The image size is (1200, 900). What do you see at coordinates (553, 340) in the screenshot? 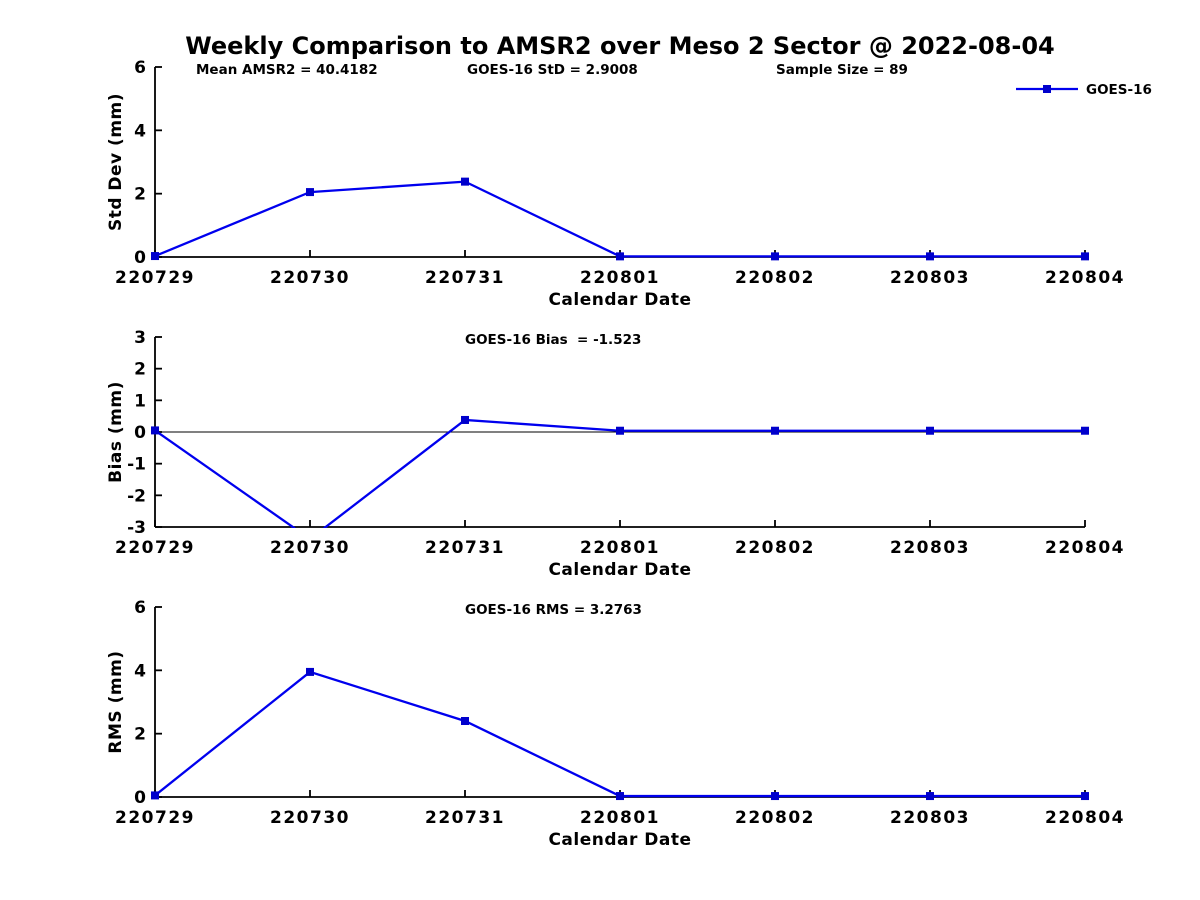
I see `bias-annotation-0: GOES-16 Bias = -1.523` at bounding box center [553, 340].